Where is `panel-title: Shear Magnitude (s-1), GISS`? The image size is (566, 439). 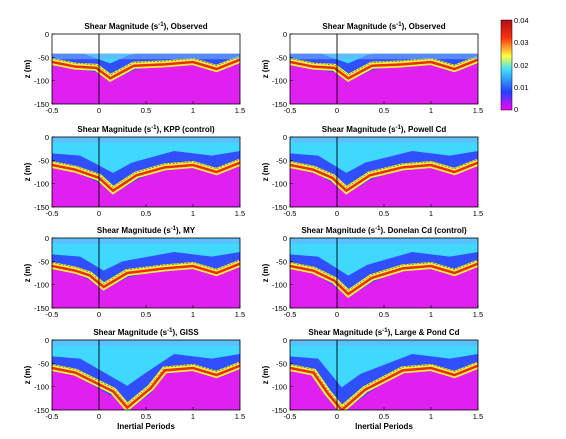 panel-title: Shear Magnitude (s-1), GISS is located at coordinates (146, 332).